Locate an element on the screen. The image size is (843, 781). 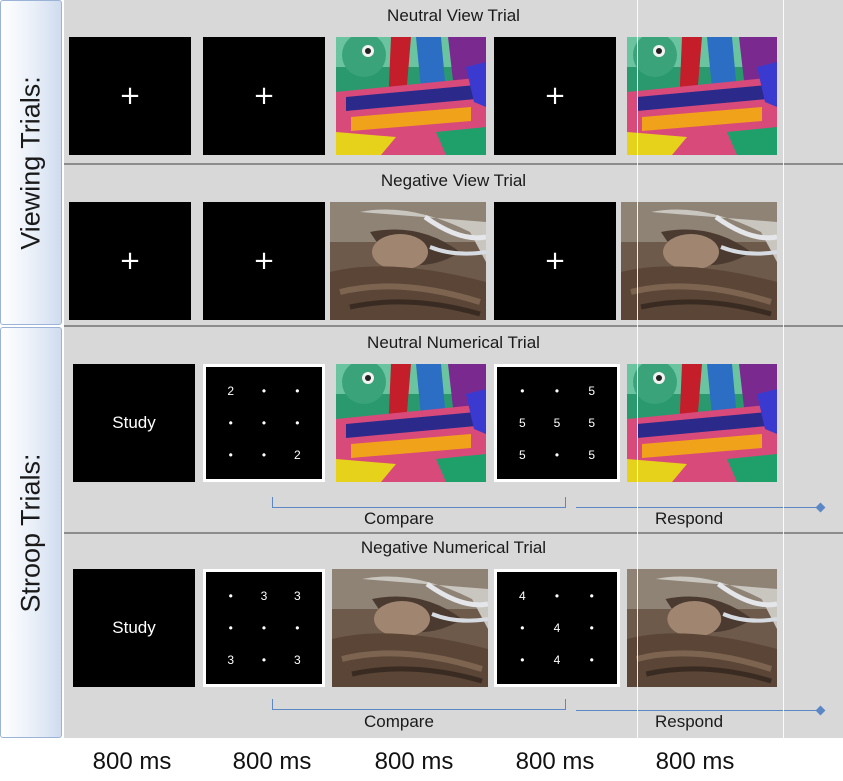
number-grid-tile: 4 • • • 4 • • 4 • is located at coordinates (557, 628).